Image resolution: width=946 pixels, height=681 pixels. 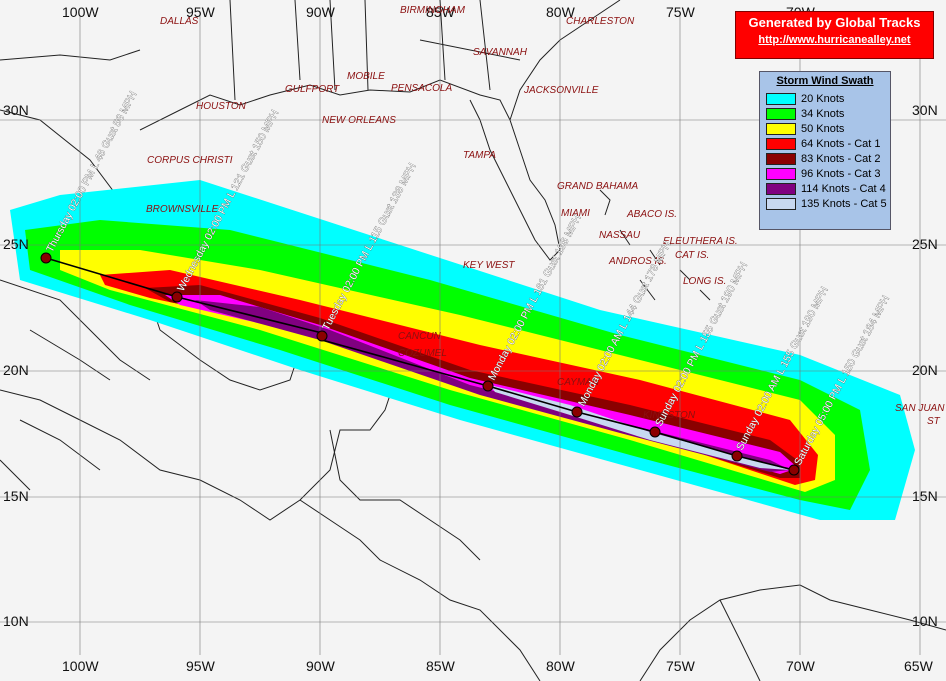 I want to click on lat-label-right: 20N, so click(x=925, y=370).